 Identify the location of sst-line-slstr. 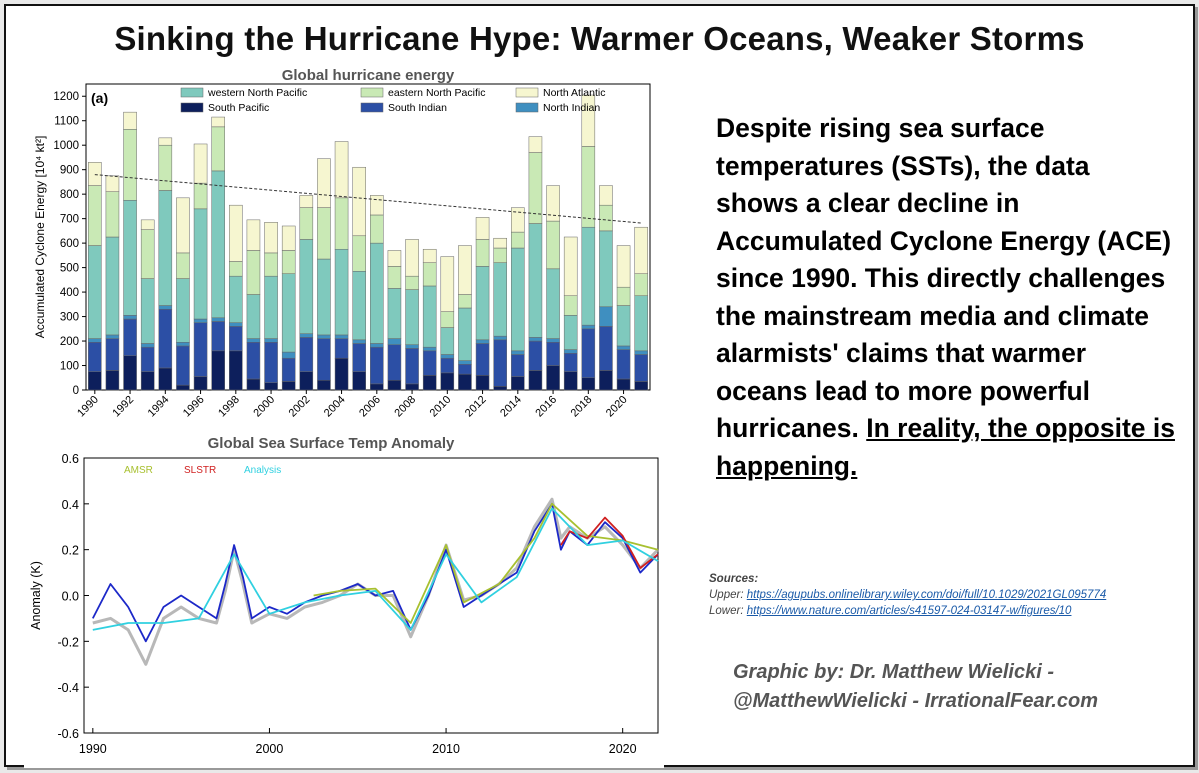
(609, 542).